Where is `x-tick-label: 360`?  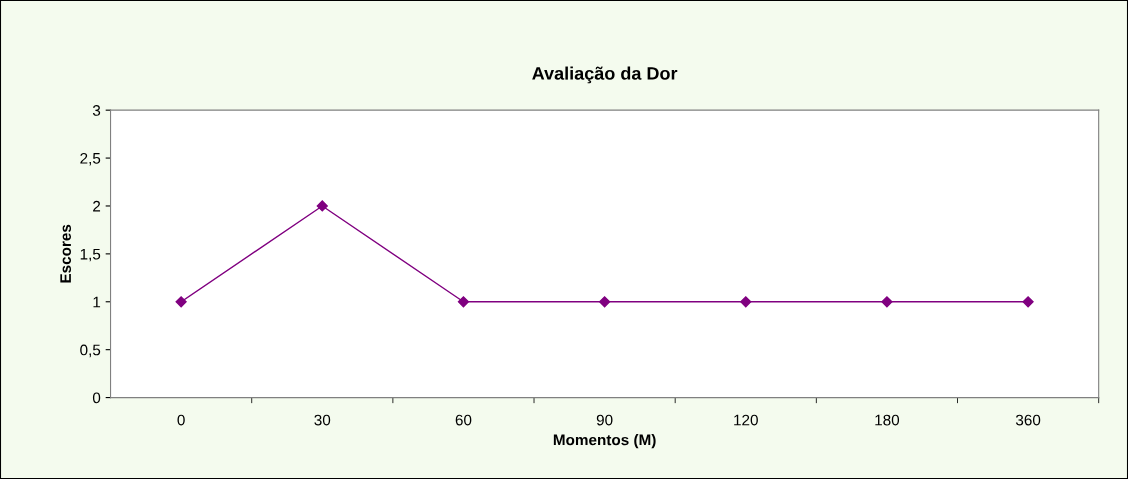 x-tick-label: 360 is located at coordinates (1028, 420).